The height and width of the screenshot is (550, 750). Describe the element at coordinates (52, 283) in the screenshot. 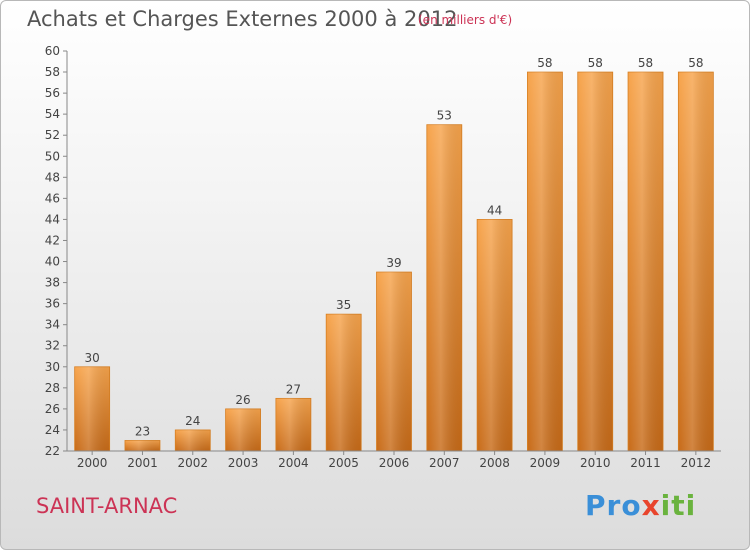

I see `y-tick-label: 38` at that location.